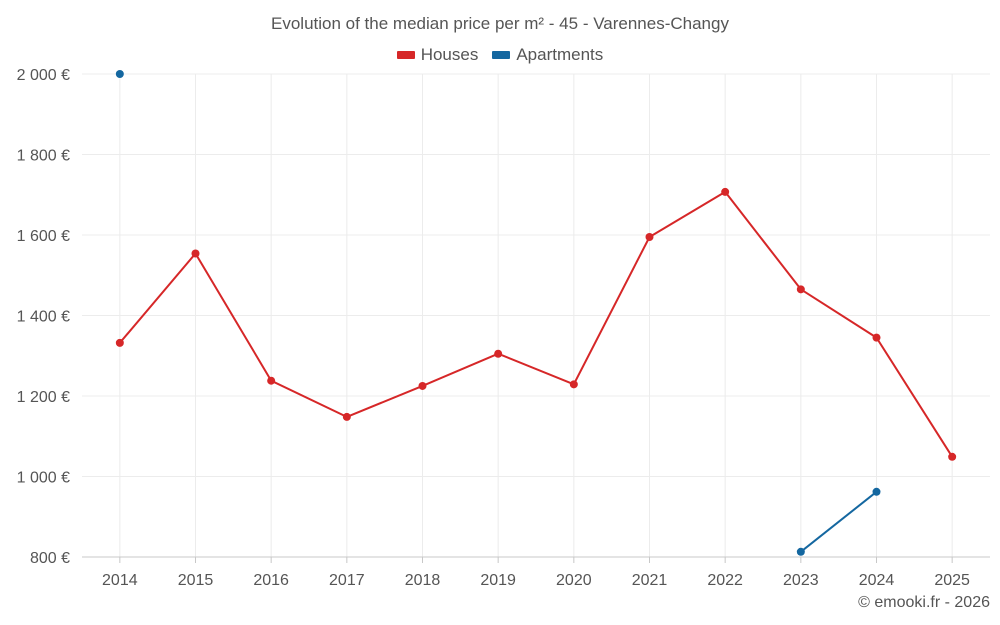  I want to click on y-tick-label: 800 €, so click(50, 558).